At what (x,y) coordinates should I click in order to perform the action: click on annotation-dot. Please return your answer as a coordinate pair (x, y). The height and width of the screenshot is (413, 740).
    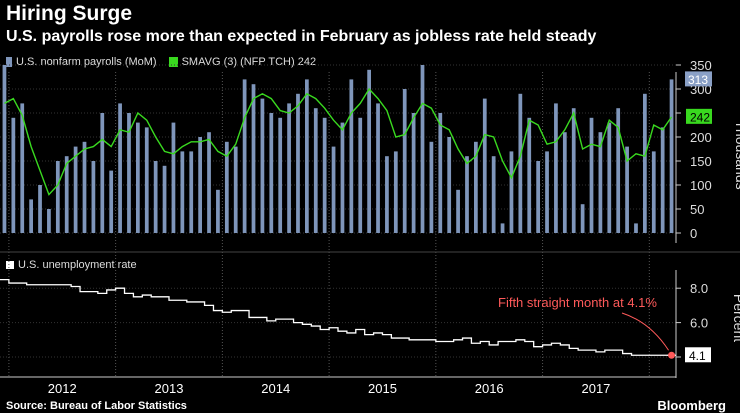
    Looking at the image, I should click on (672, 355).